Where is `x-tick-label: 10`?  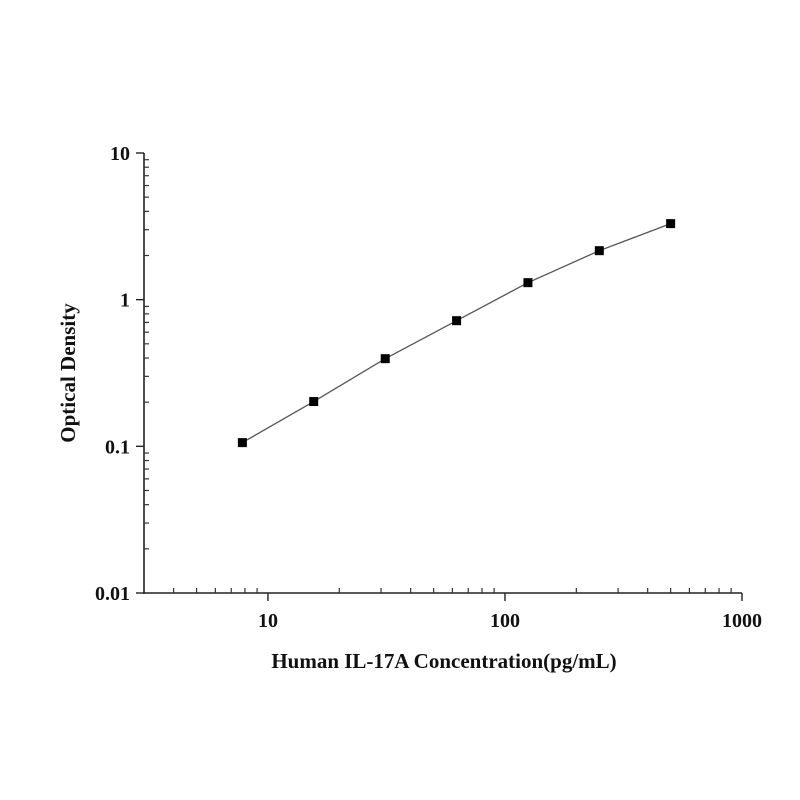
x-tick-label: 10 is located at coordinates (268, 621).